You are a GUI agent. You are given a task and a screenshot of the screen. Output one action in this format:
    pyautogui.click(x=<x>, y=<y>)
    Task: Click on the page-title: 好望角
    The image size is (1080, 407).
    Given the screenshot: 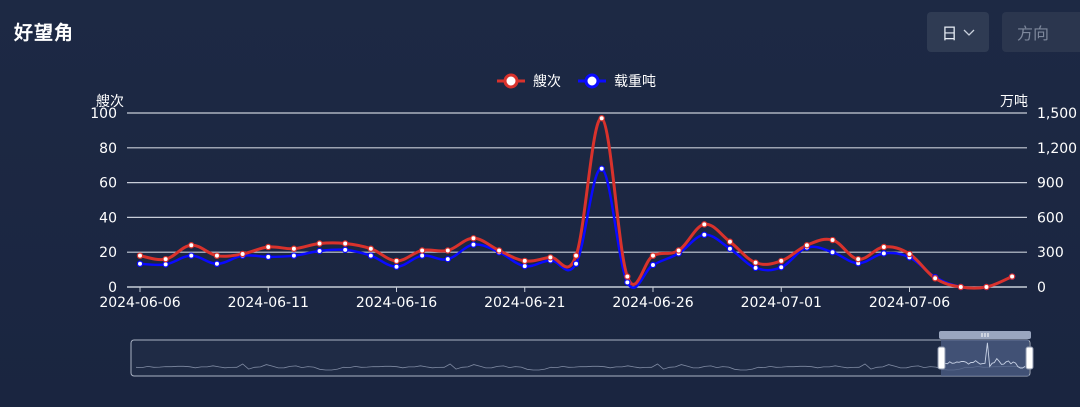 What is the action you would take?
    pyautogui.click(x=44, y=33)
    